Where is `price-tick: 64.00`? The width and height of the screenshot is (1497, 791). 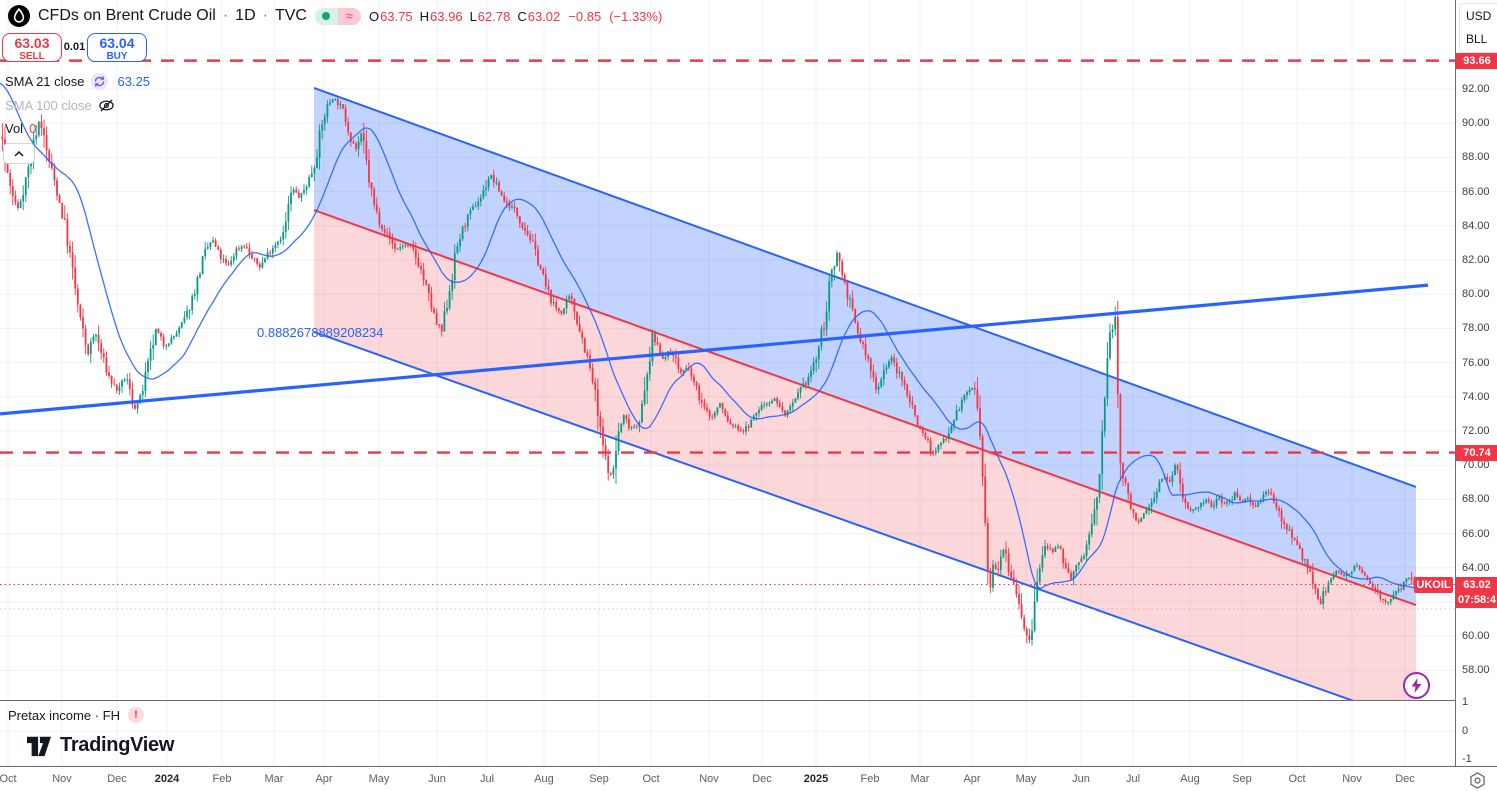 price-tick: 64.00 is located at coordinates (1476, 567).